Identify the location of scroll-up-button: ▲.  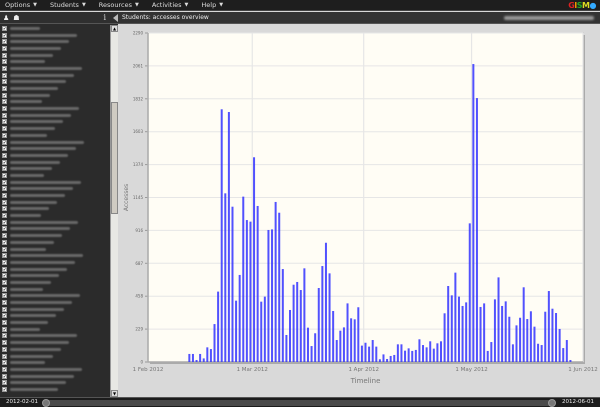
(114, 28).